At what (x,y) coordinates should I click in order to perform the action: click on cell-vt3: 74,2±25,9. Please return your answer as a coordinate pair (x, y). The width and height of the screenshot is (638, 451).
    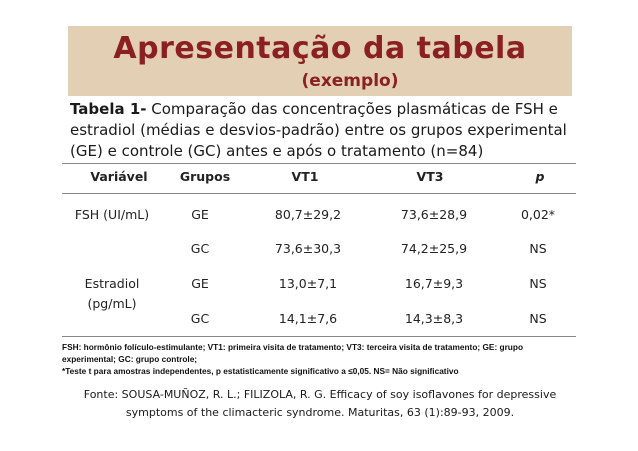
    Looking at the image, I should click on (434, 248).